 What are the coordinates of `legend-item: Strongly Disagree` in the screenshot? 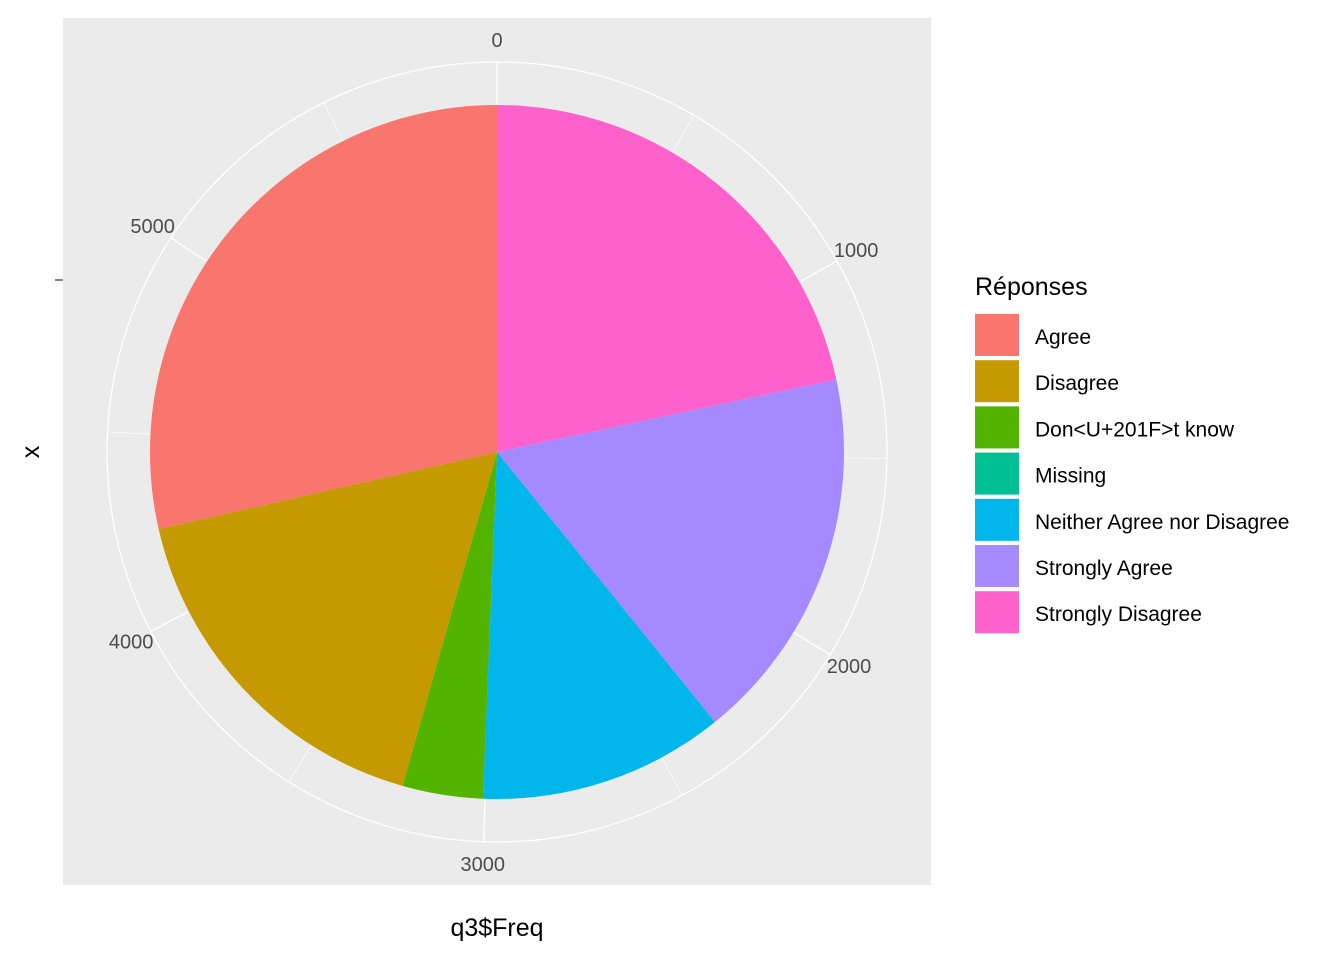 It's located at (1088, 612).